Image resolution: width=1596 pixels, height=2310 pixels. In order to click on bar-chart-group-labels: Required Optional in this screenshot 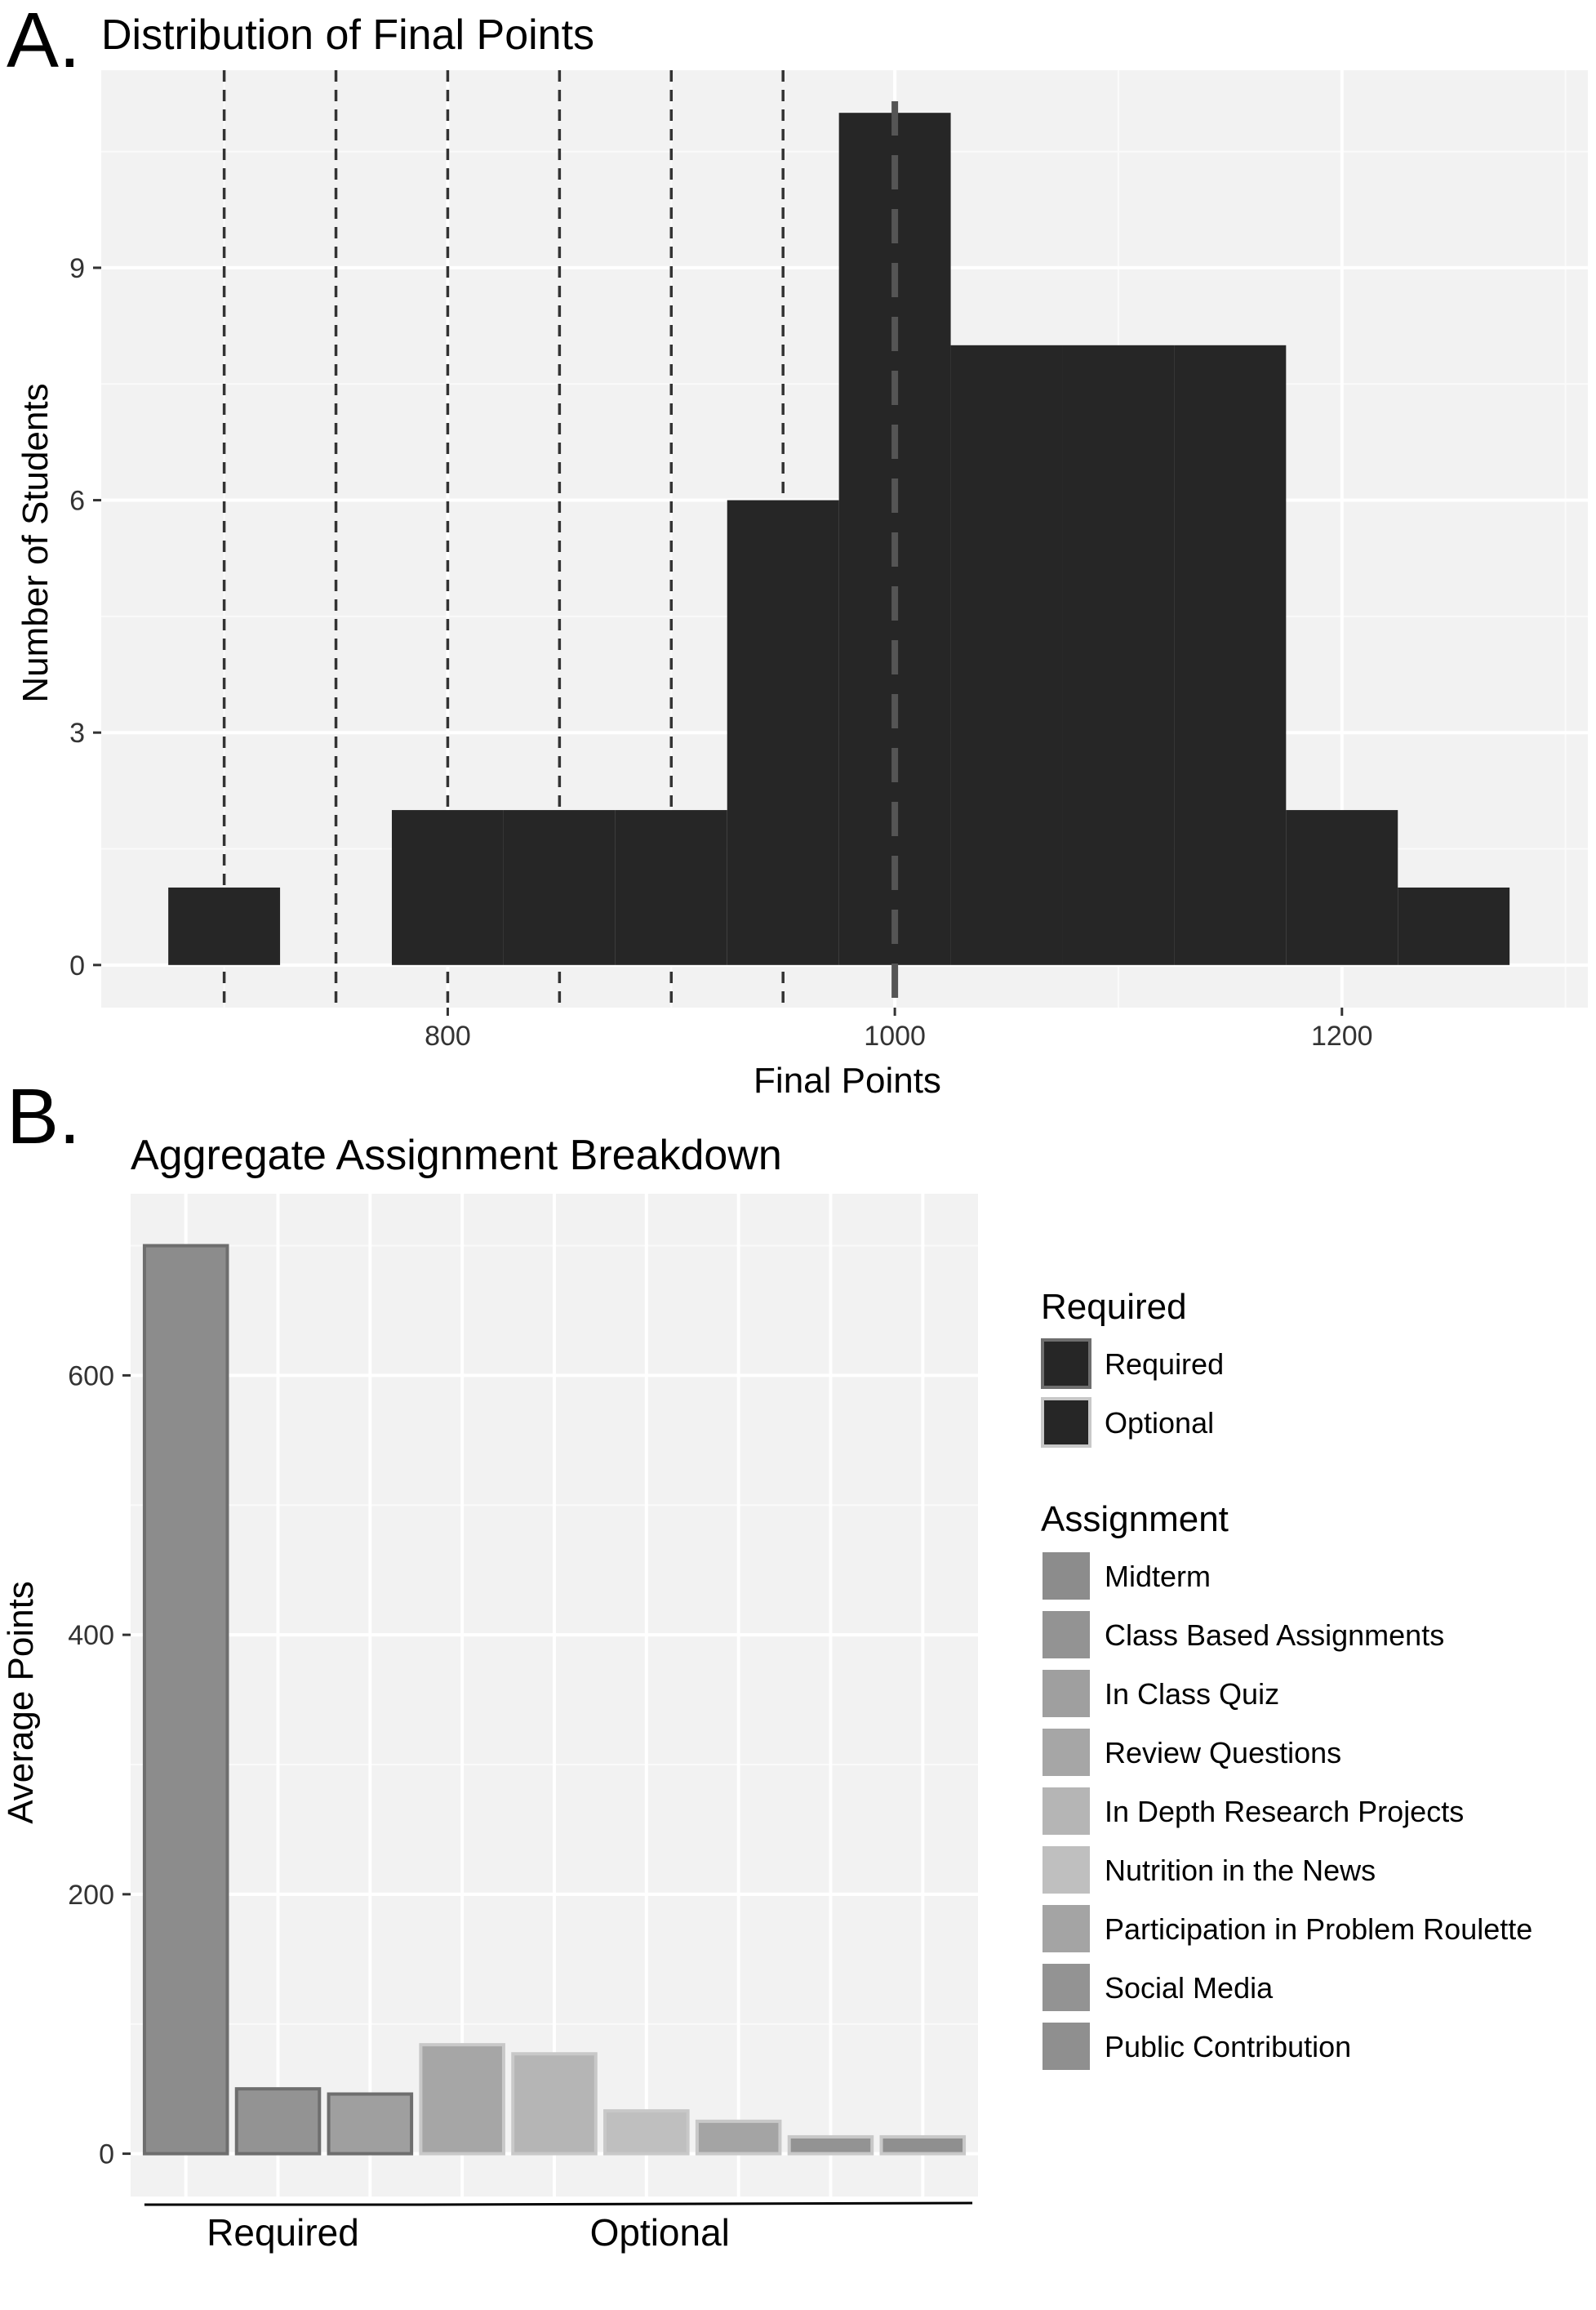, I will do `click(558, 2227)`.